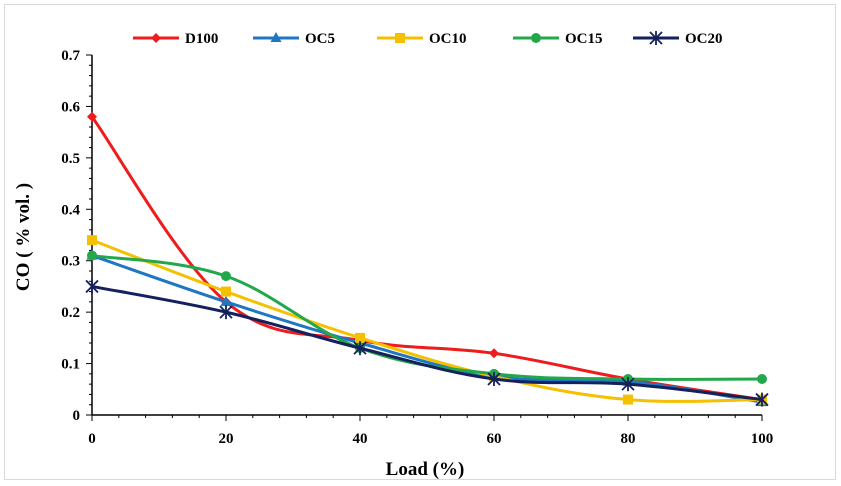 Image resolution: width=841 pixels, height=486 pixels. I want to click on legend-item-oc5: OC5, so click(294, 39).